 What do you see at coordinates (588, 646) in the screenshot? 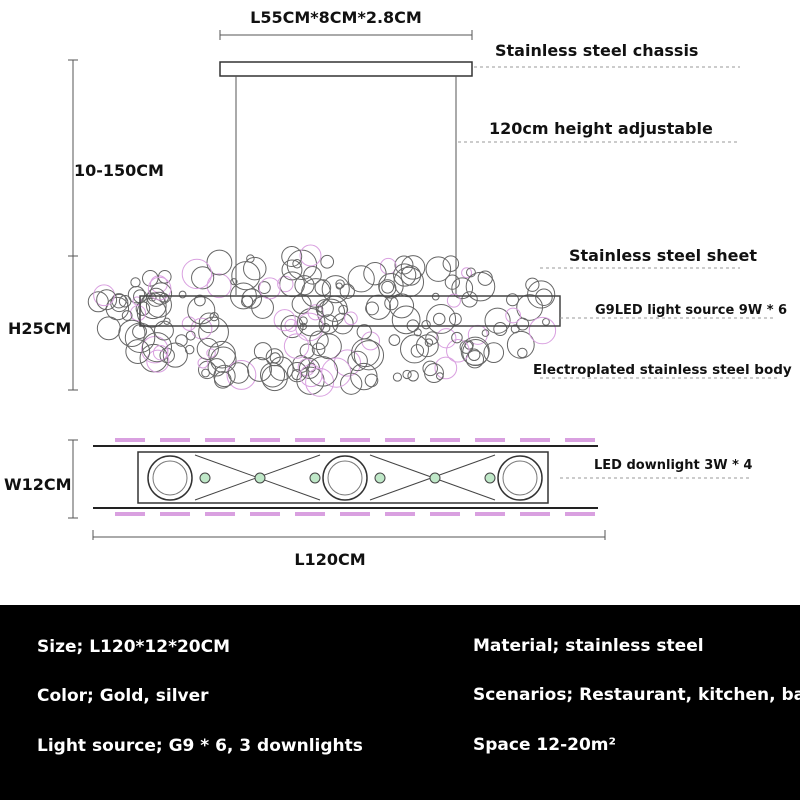
I see `spec: Material; stainless steel` at bounding box center [588, 646].